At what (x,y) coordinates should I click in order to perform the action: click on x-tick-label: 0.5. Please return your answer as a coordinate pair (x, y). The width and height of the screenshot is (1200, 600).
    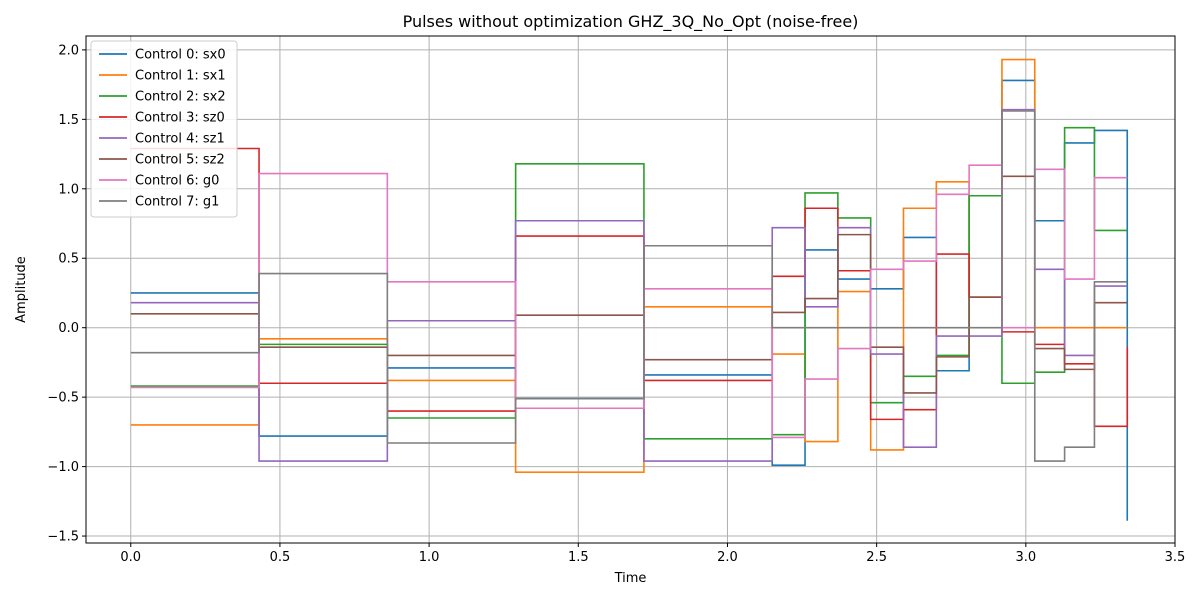
    Looking at the image, I should click on (280, 557).